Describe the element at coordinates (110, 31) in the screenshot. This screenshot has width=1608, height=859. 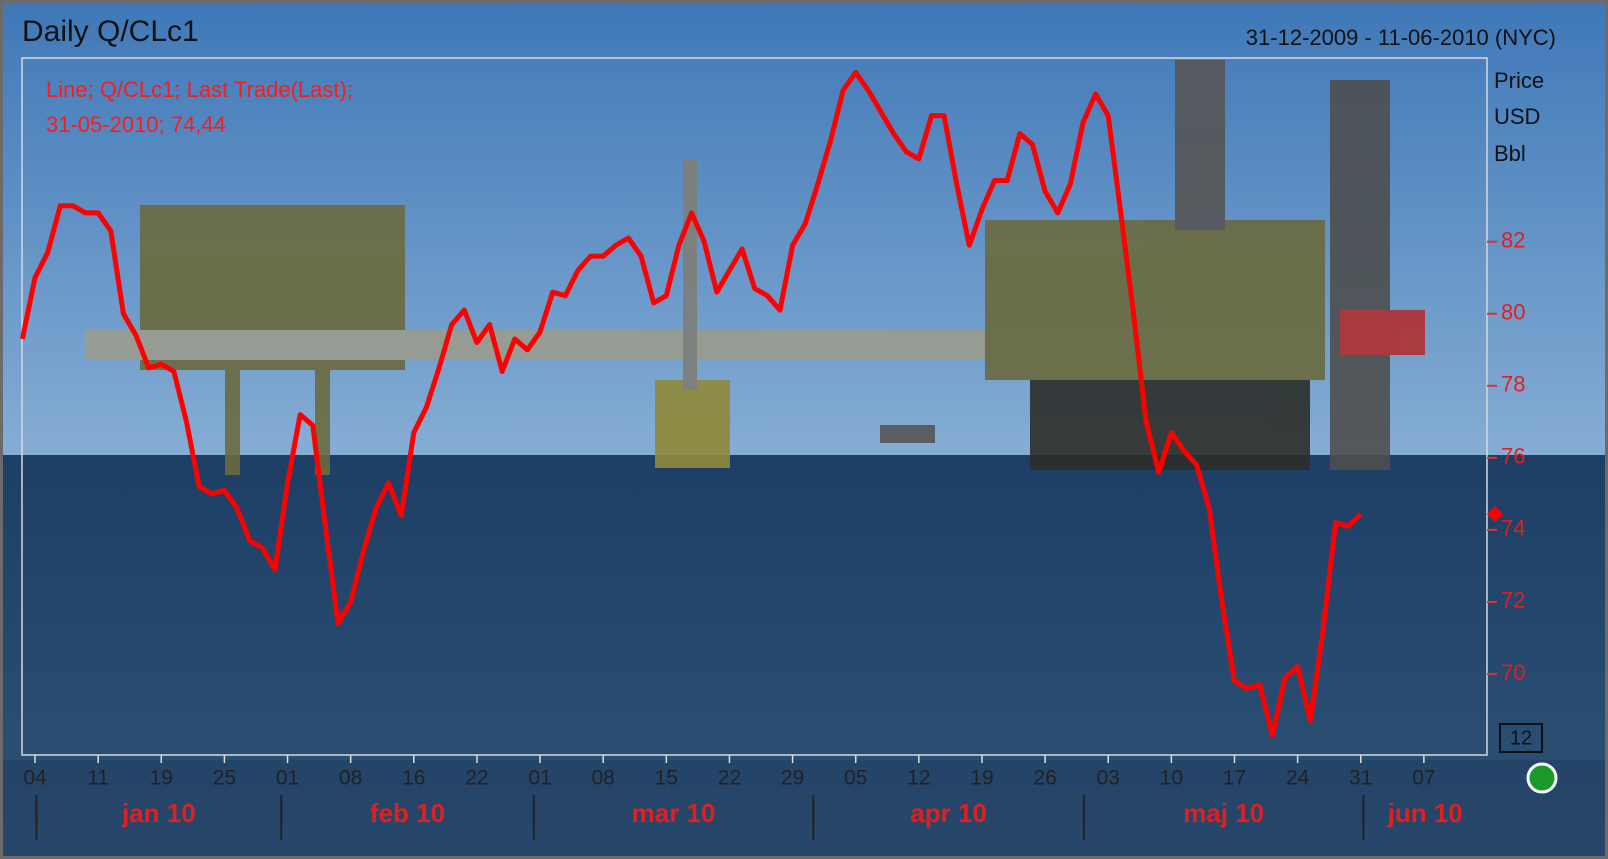
I see `chart-title: Daily Q/CLc1` at that location.